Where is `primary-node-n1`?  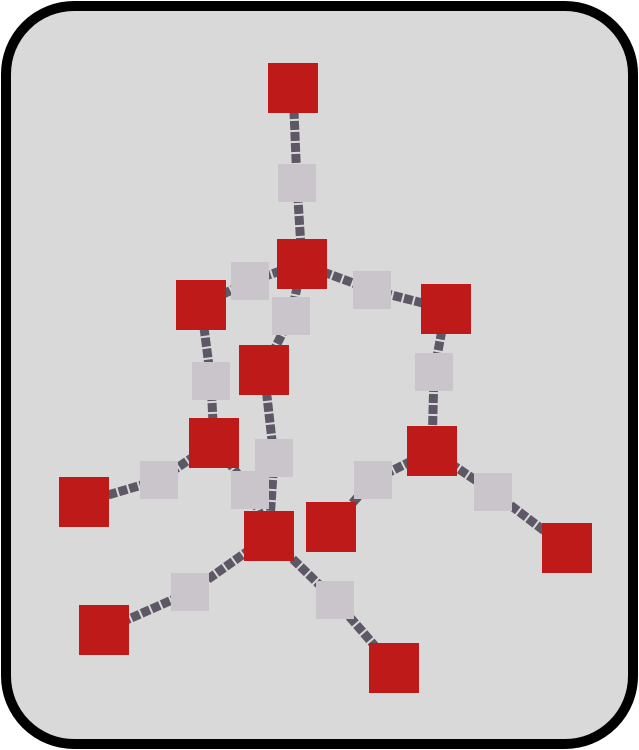
primary-node-n1 is located at coordinates (293, 88).